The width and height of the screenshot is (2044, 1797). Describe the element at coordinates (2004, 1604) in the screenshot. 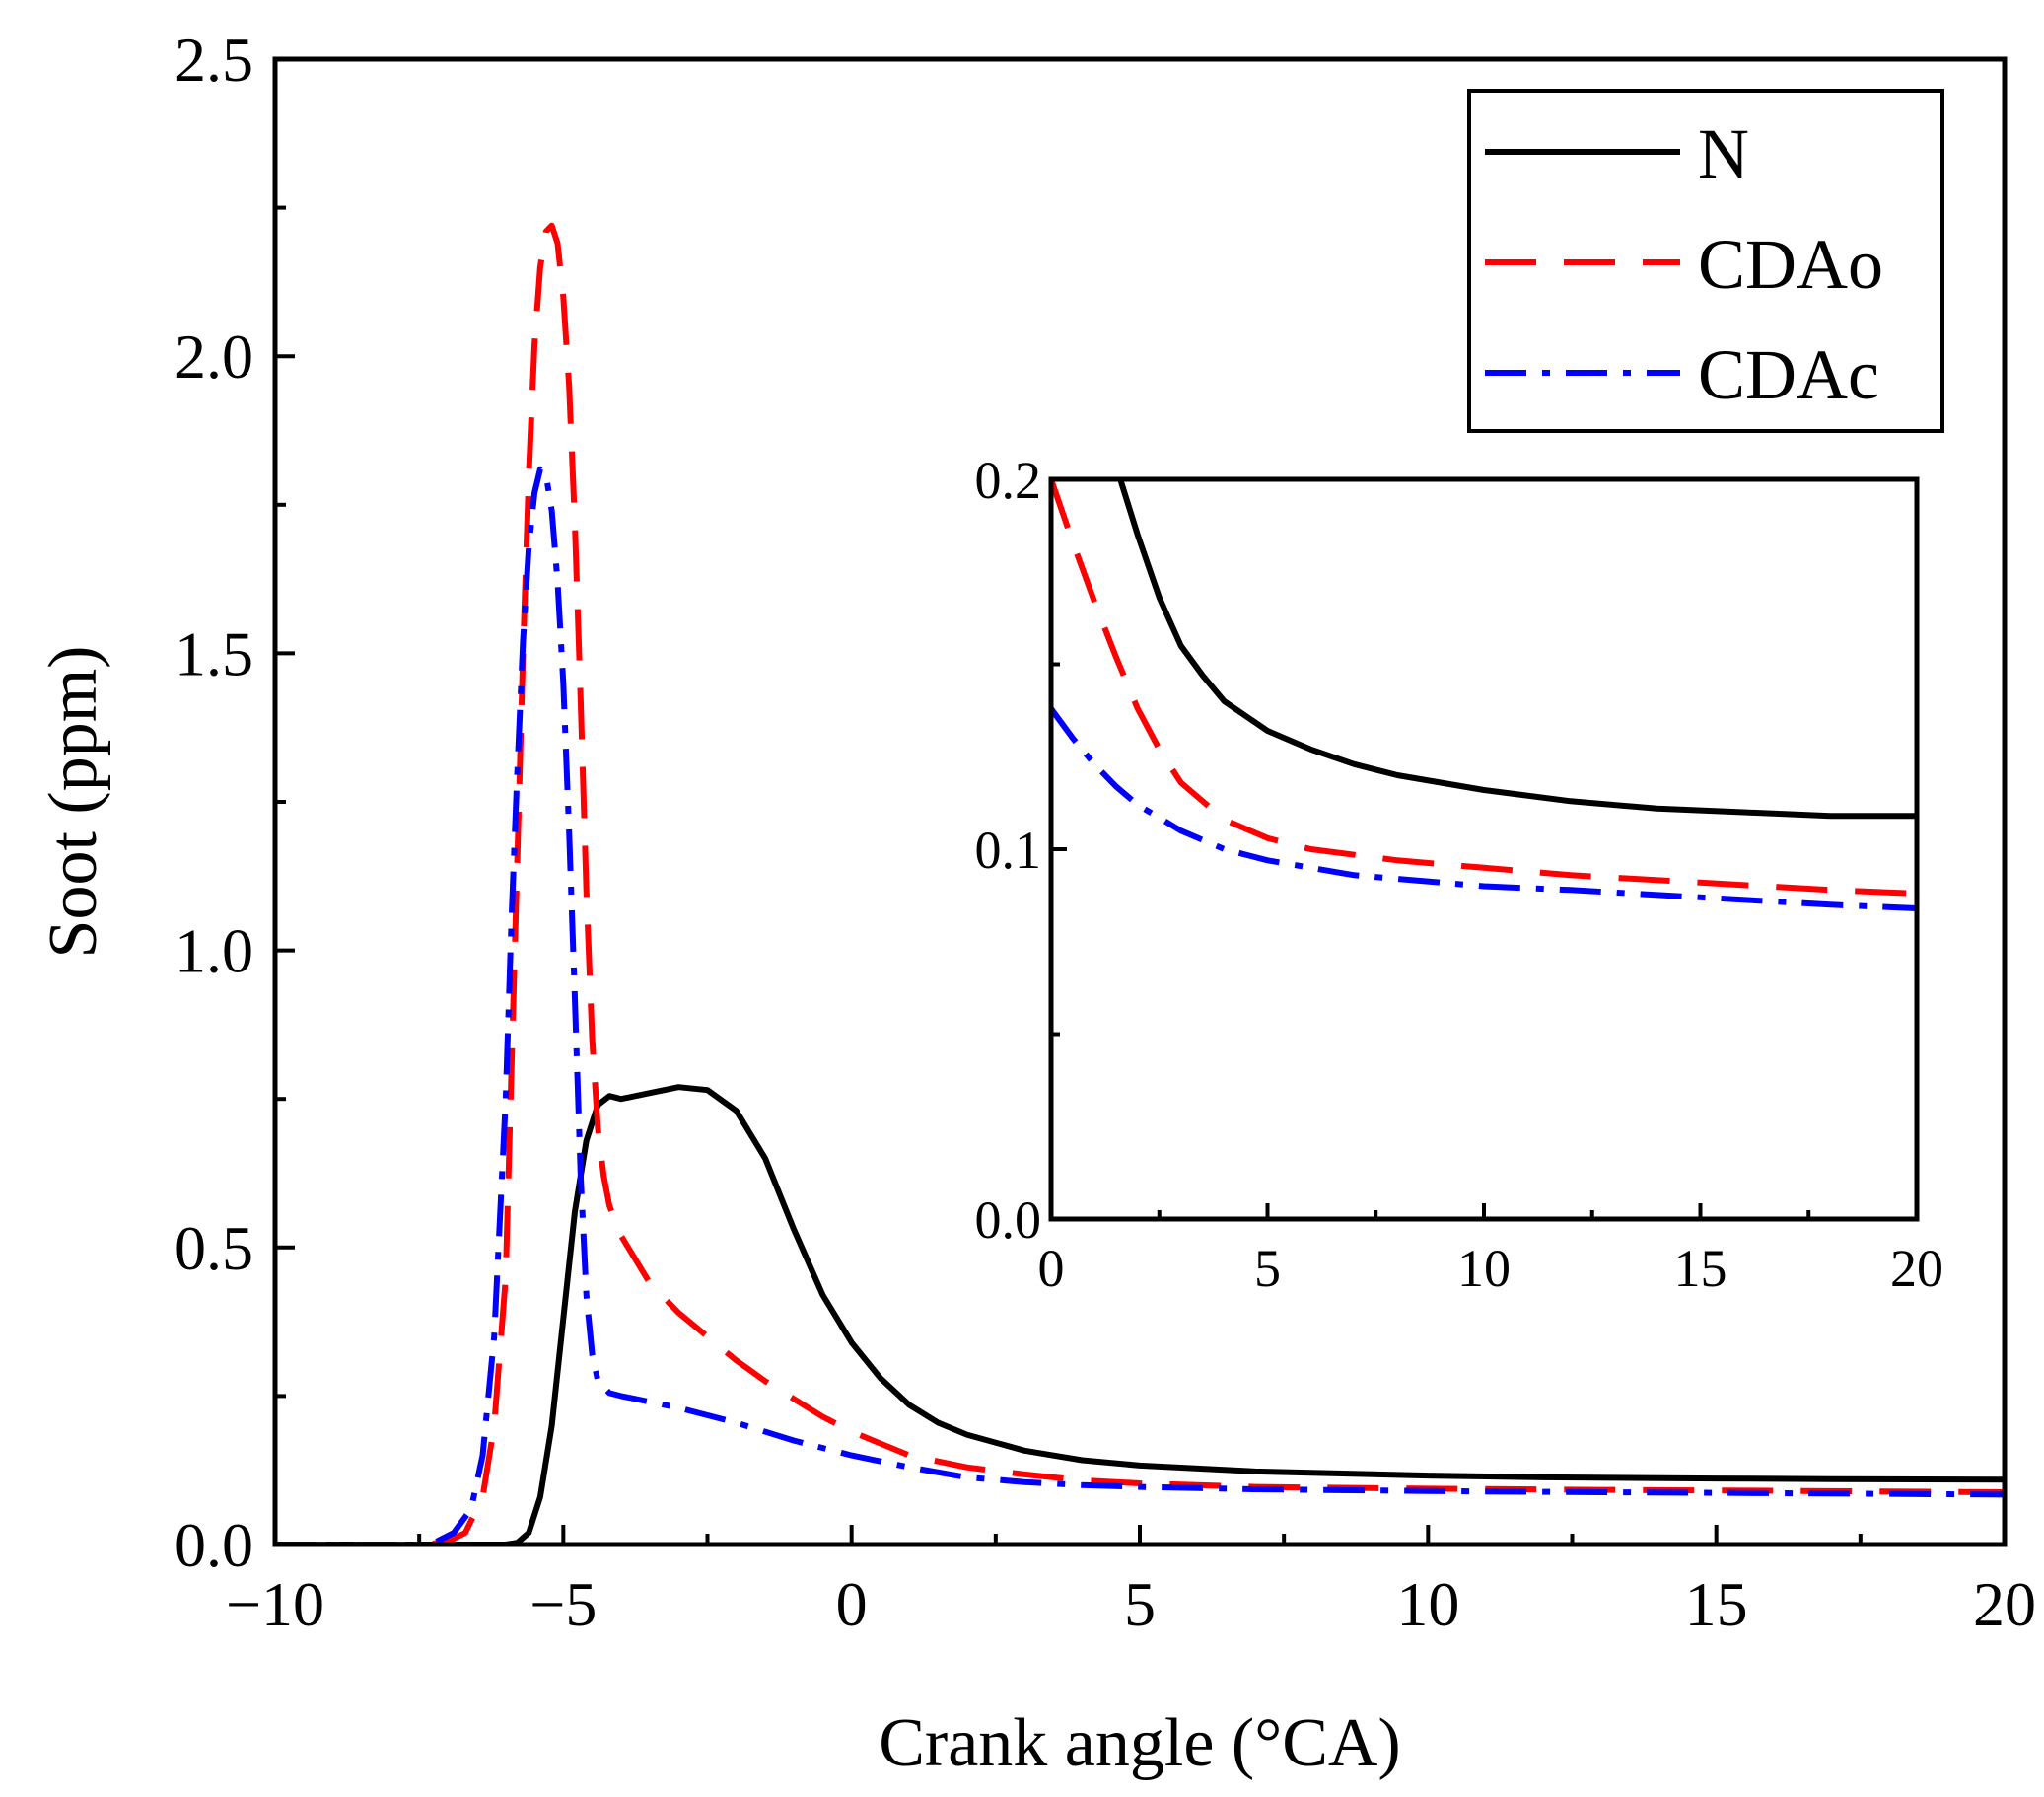

I see `main-x-tick-label: 20` at that location.